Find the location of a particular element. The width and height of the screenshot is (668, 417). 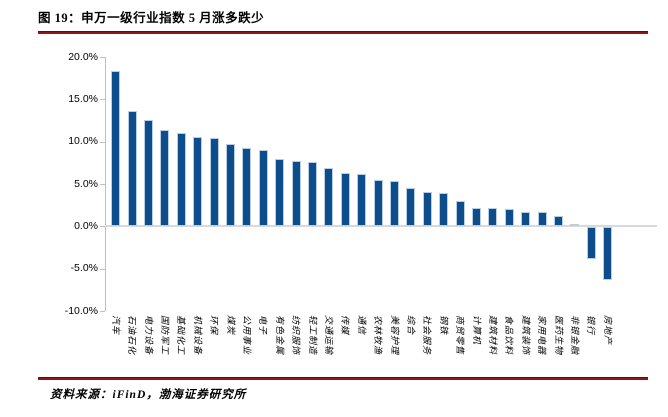

y-axis-tick-label: 0.0% is located at coordinates (86, 225).